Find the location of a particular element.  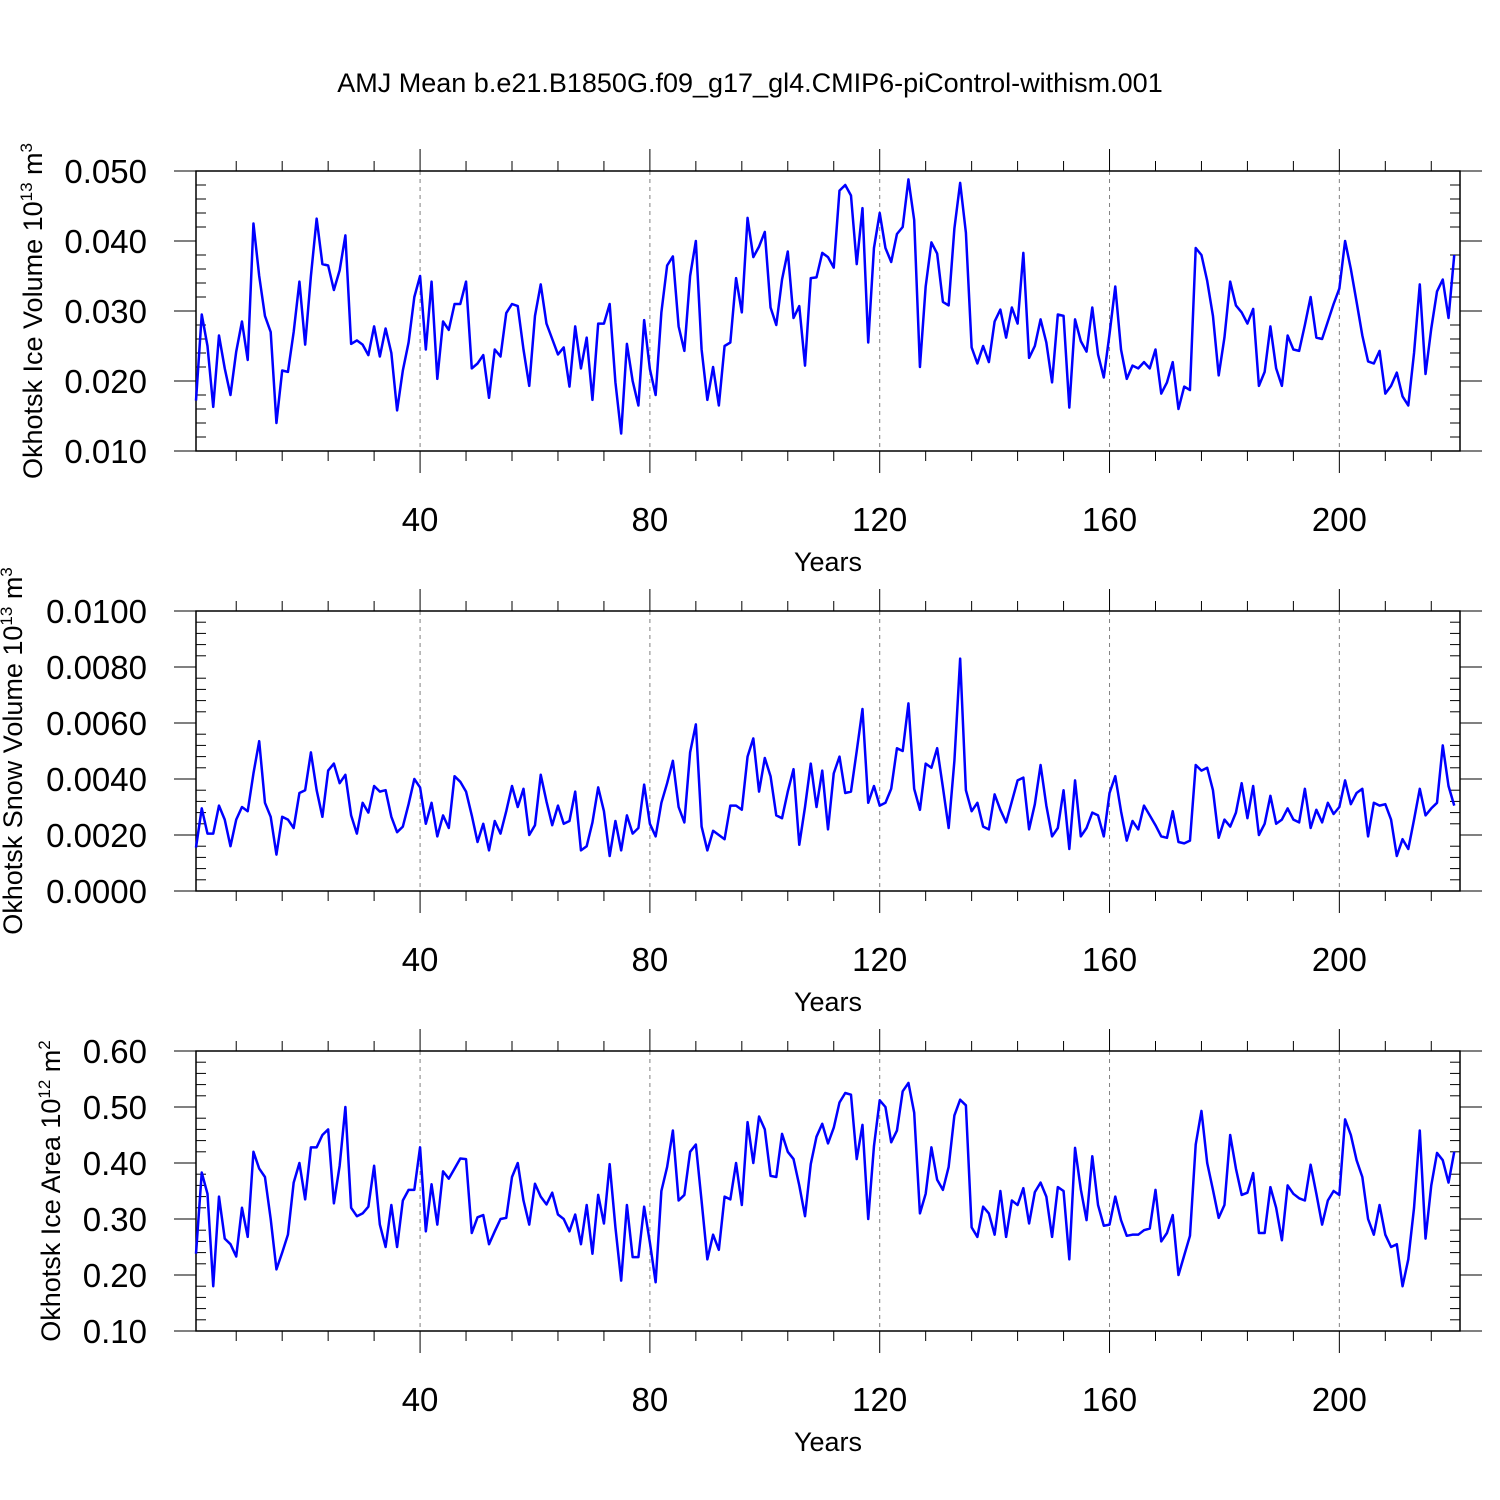

y-tick-label: 0.60 is located at coordinates (115, 1051).